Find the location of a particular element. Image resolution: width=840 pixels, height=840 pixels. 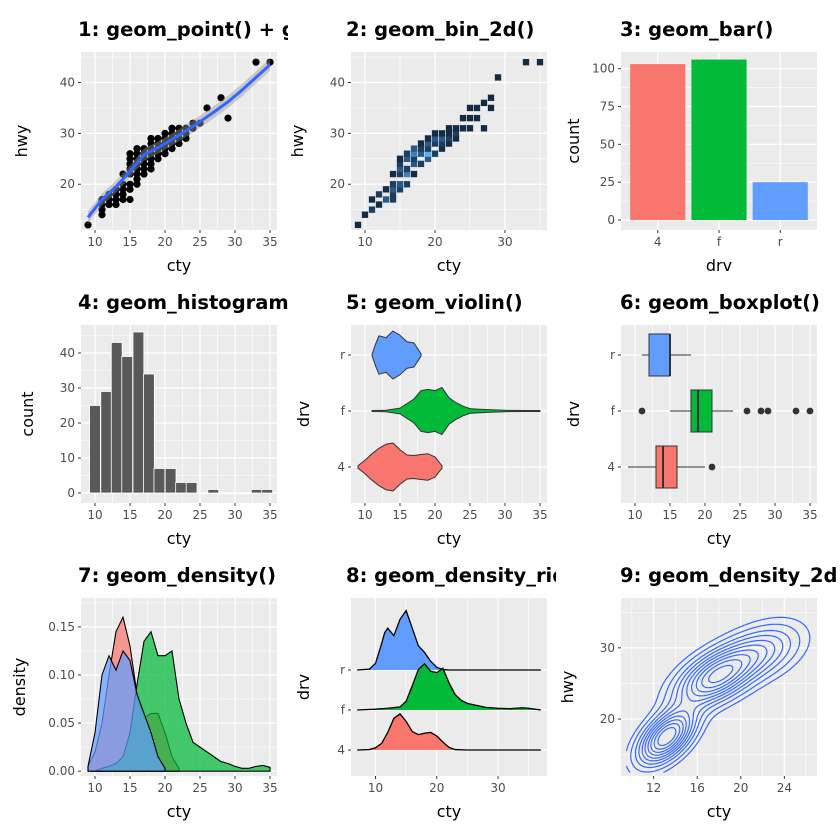

y-tick-label: r is located at coordinates (342, 670).